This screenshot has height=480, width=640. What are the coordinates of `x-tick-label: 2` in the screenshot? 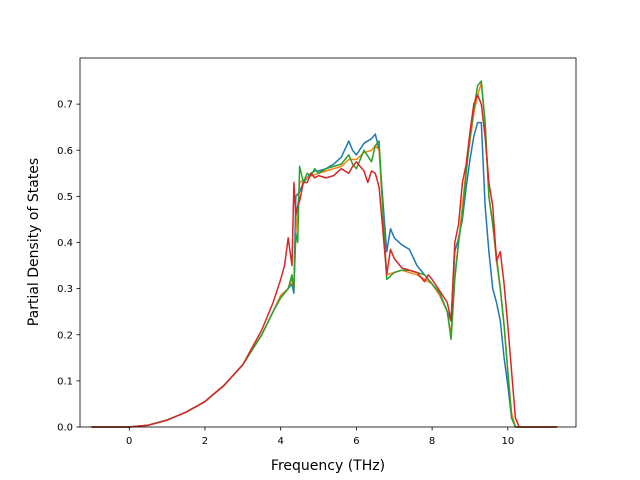 It's located at (205, 441).